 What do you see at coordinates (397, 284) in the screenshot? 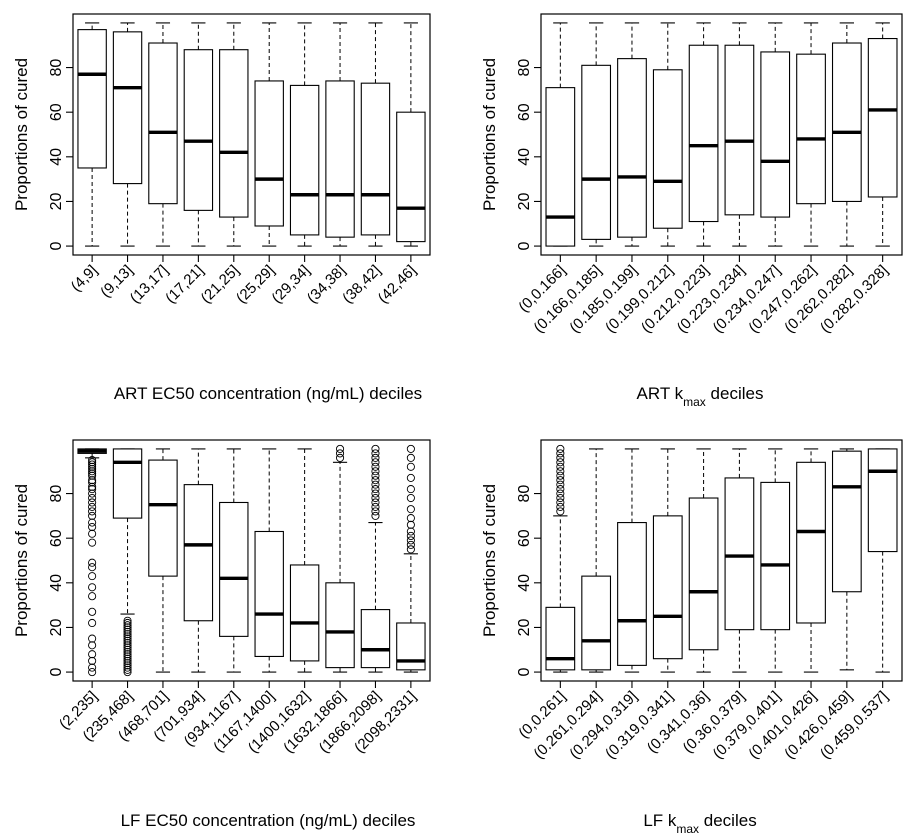
I see `x-tick-label: (42,46]` at bounding box center [397, 284].